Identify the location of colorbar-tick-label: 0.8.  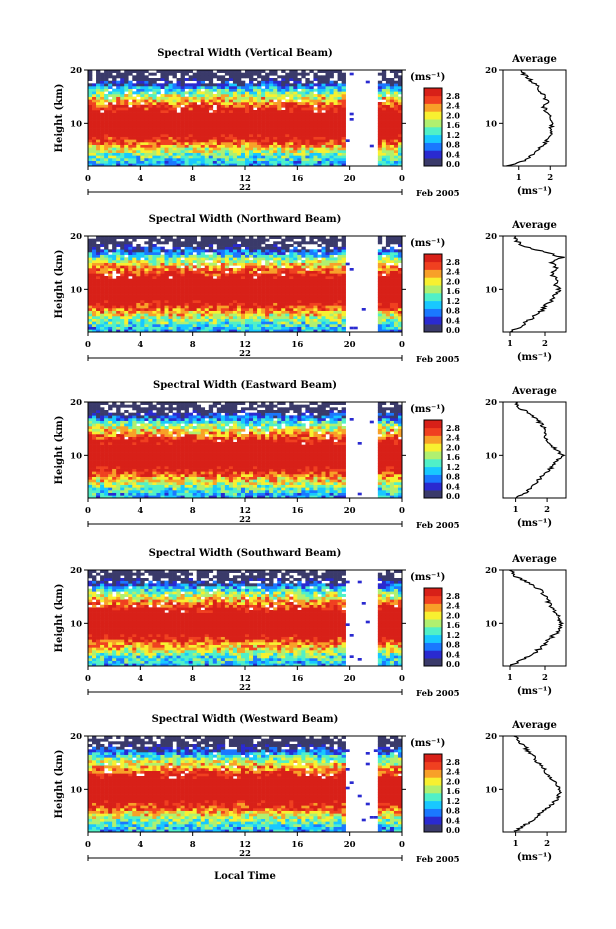
(453, 311).